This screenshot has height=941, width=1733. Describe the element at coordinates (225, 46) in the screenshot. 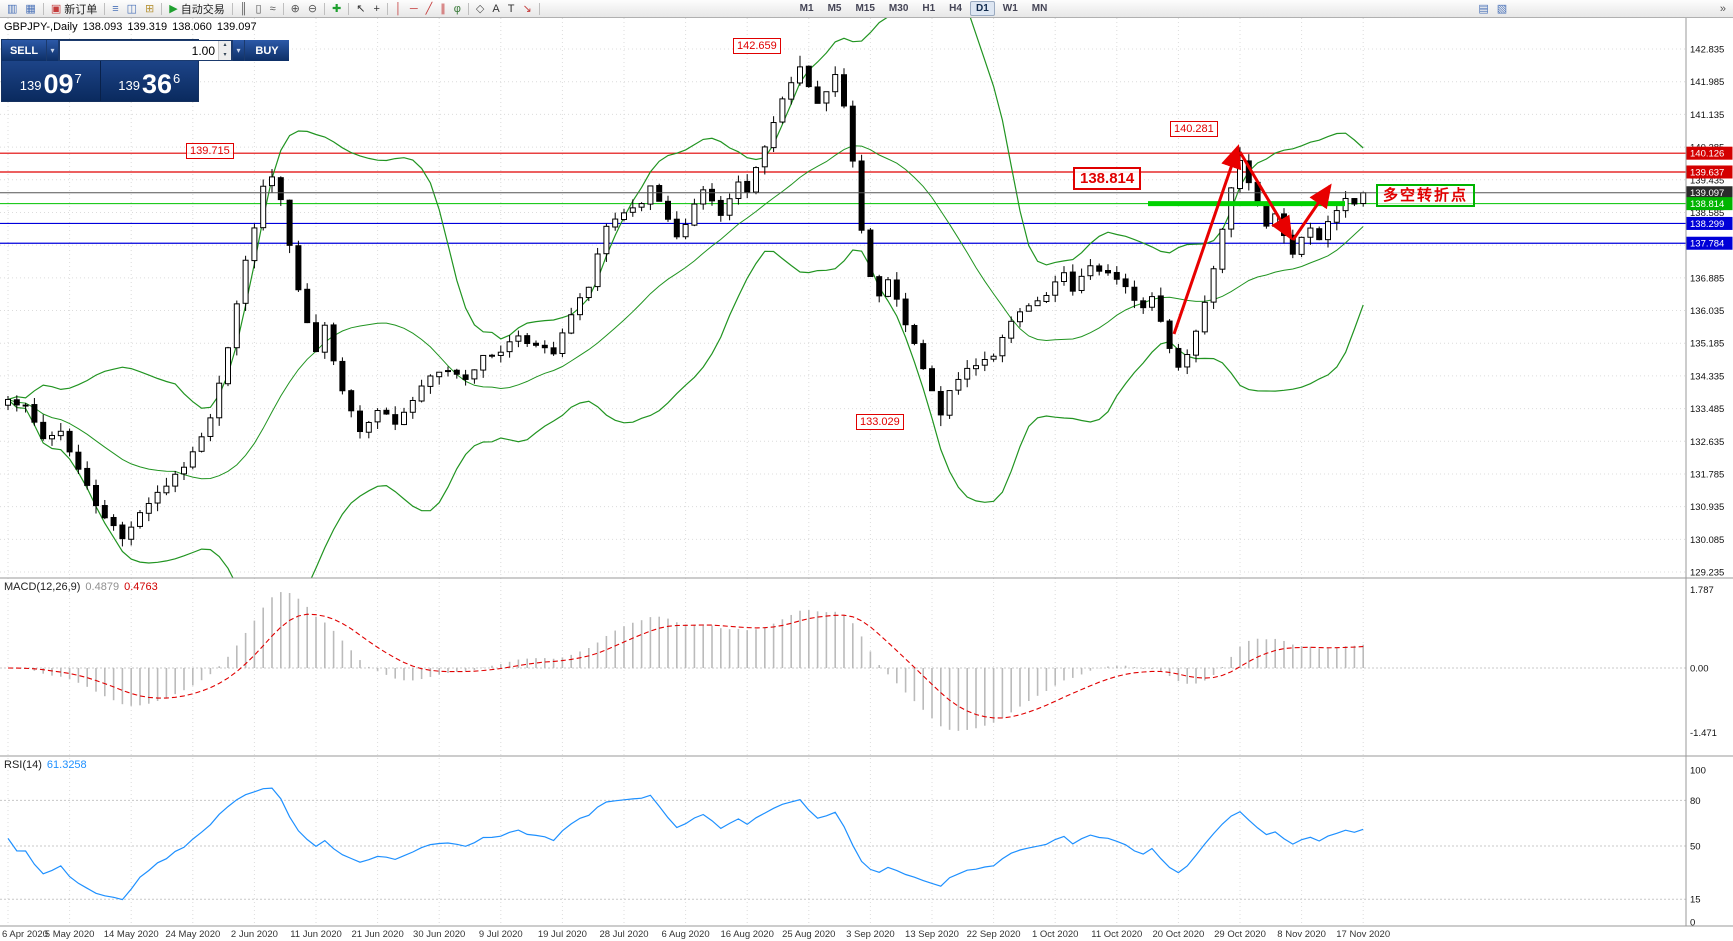

I see `volume-increase-icon: ▴` at that location.